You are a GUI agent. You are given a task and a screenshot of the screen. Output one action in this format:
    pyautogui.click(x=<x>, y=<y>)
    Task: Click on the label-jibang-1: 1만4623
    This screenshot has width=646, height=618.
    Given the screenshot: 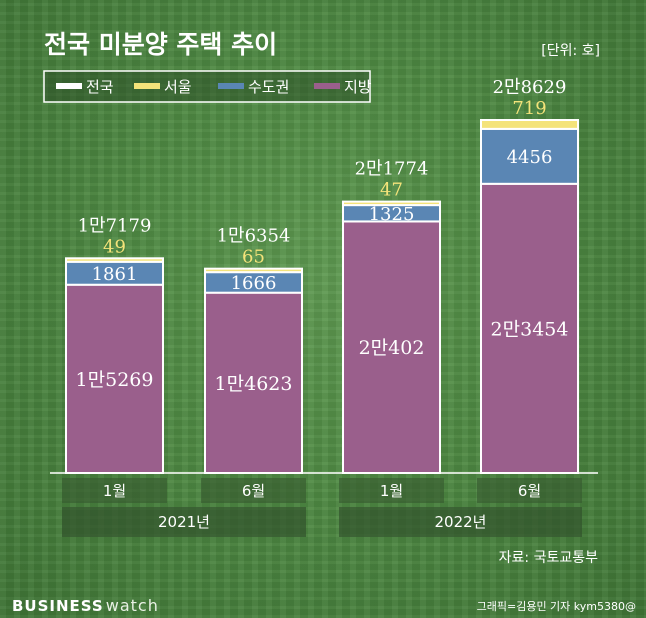 What is the action you would take?
    pyautogui.click(x=254, y=384)
    